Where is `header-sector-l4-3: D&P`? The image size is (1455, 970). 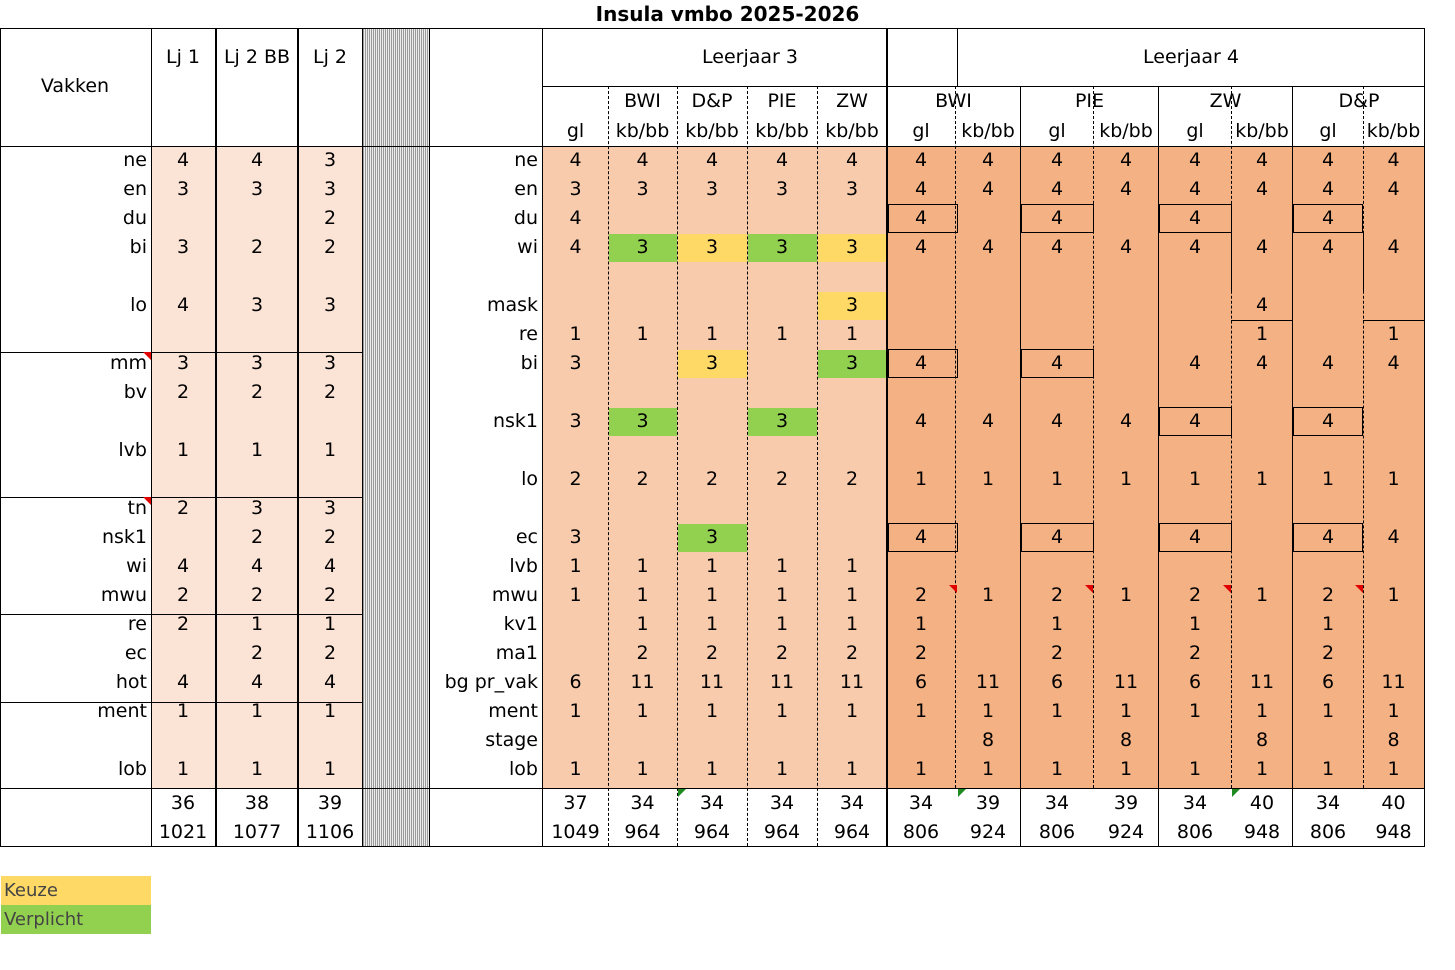
header-sector-l4-3: D&P is located at coordinates (1359, 101).